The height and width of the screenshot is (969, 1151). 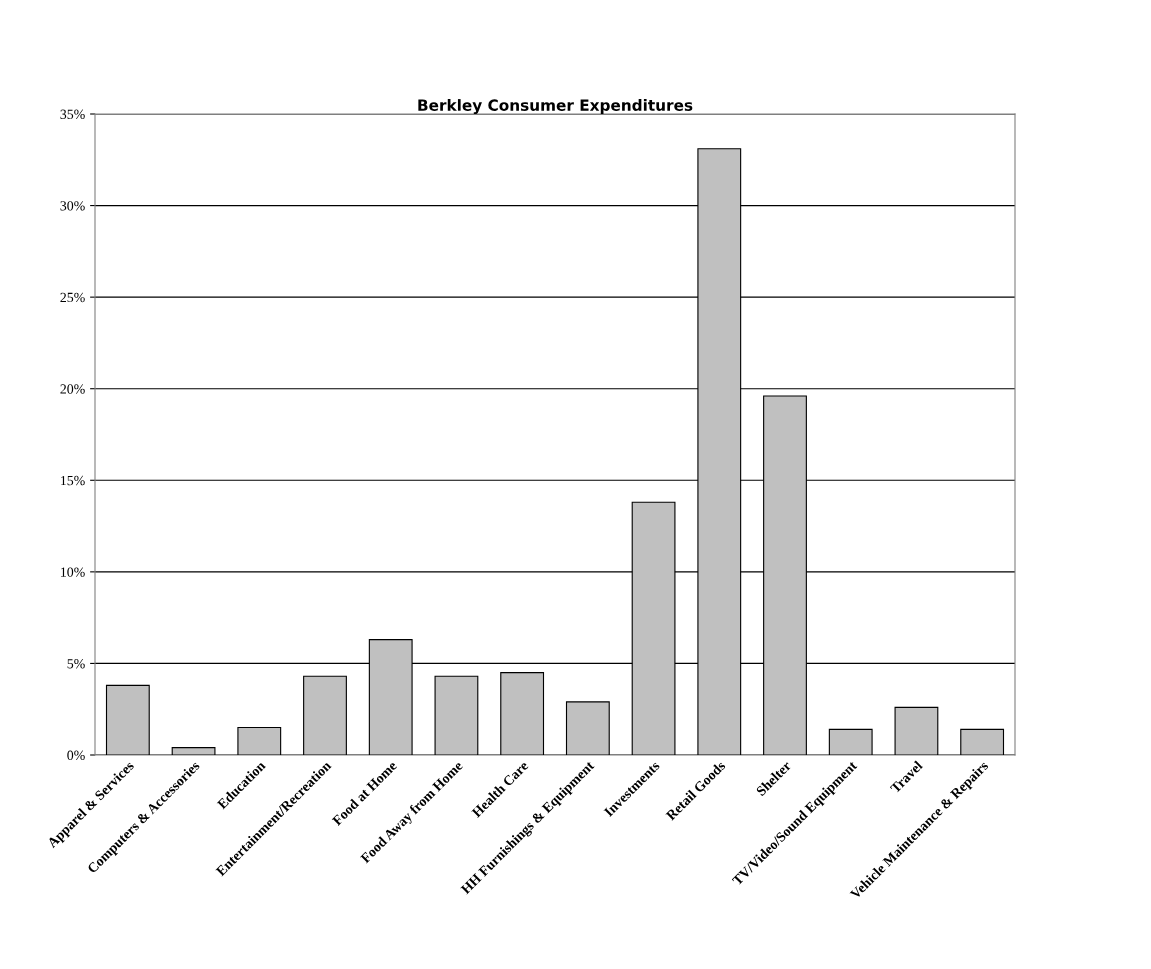 What do you see at coordinates (72, 206) in the screenshot?
I see `y-tick-label: 30%` at bounding box center [72, 206].